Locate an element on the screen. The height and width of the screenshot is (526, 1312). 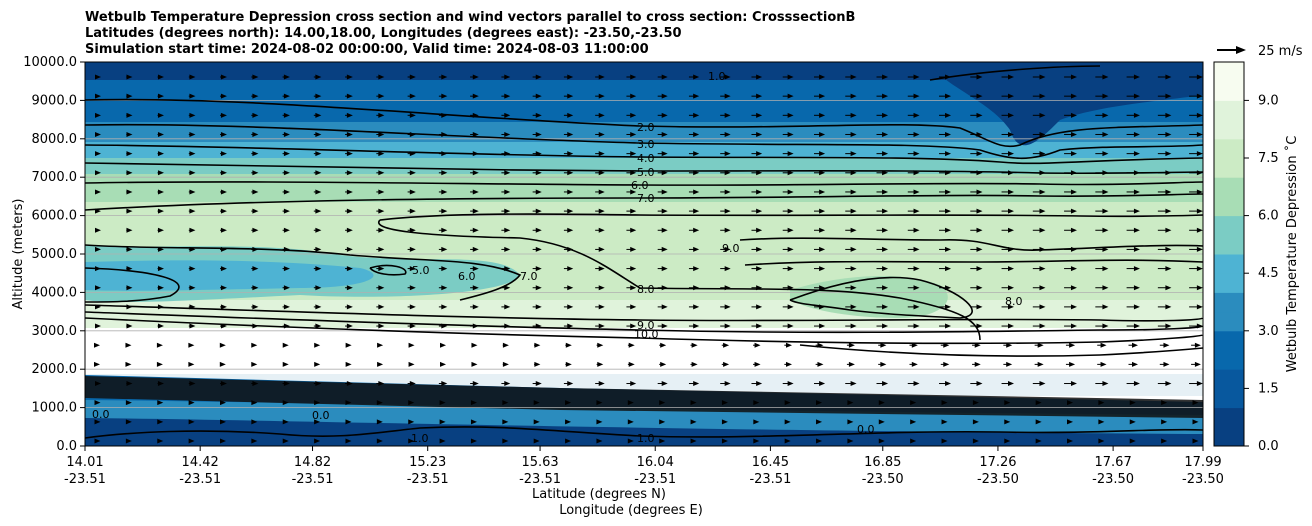
y-tick-label: 2000.0 is located at coordinates (55, 369).